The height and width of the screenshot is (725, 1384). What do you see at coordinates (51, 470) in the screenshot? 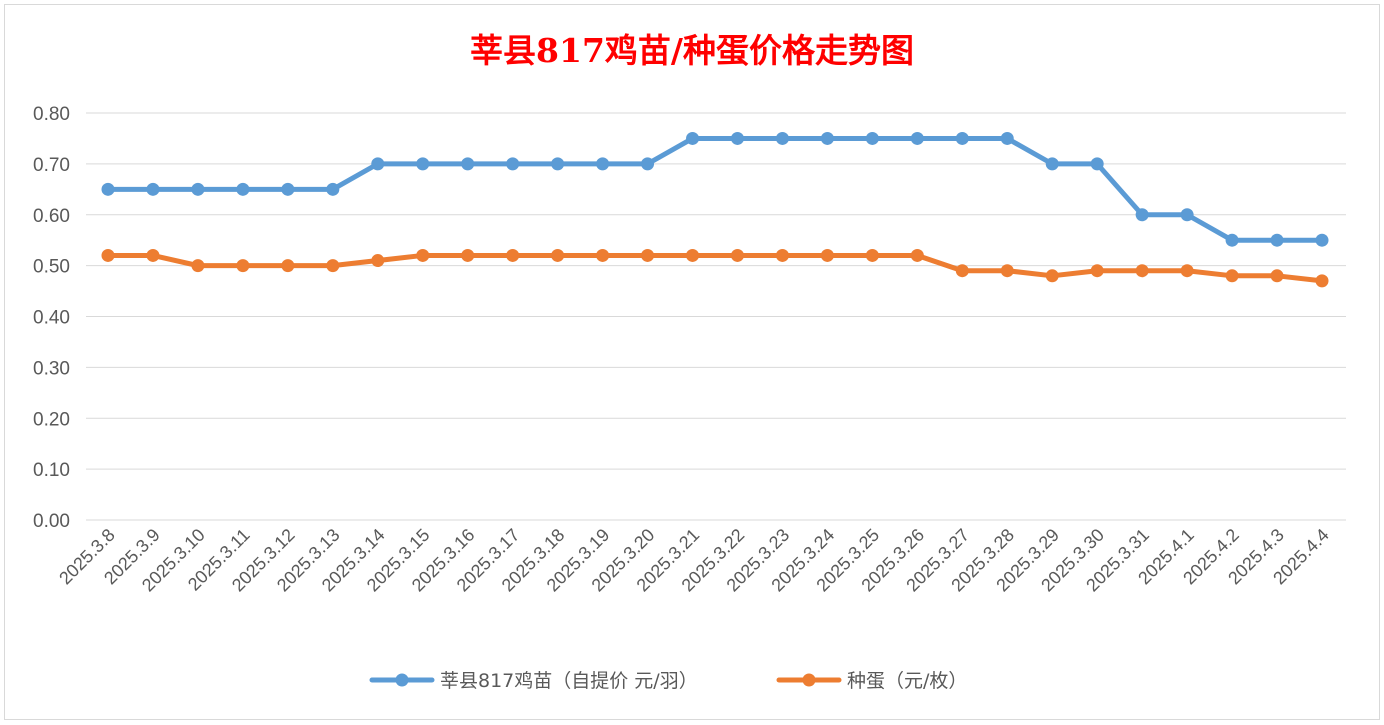
I see `y-tick-label: 0.10` at bounding box center [51, 470].